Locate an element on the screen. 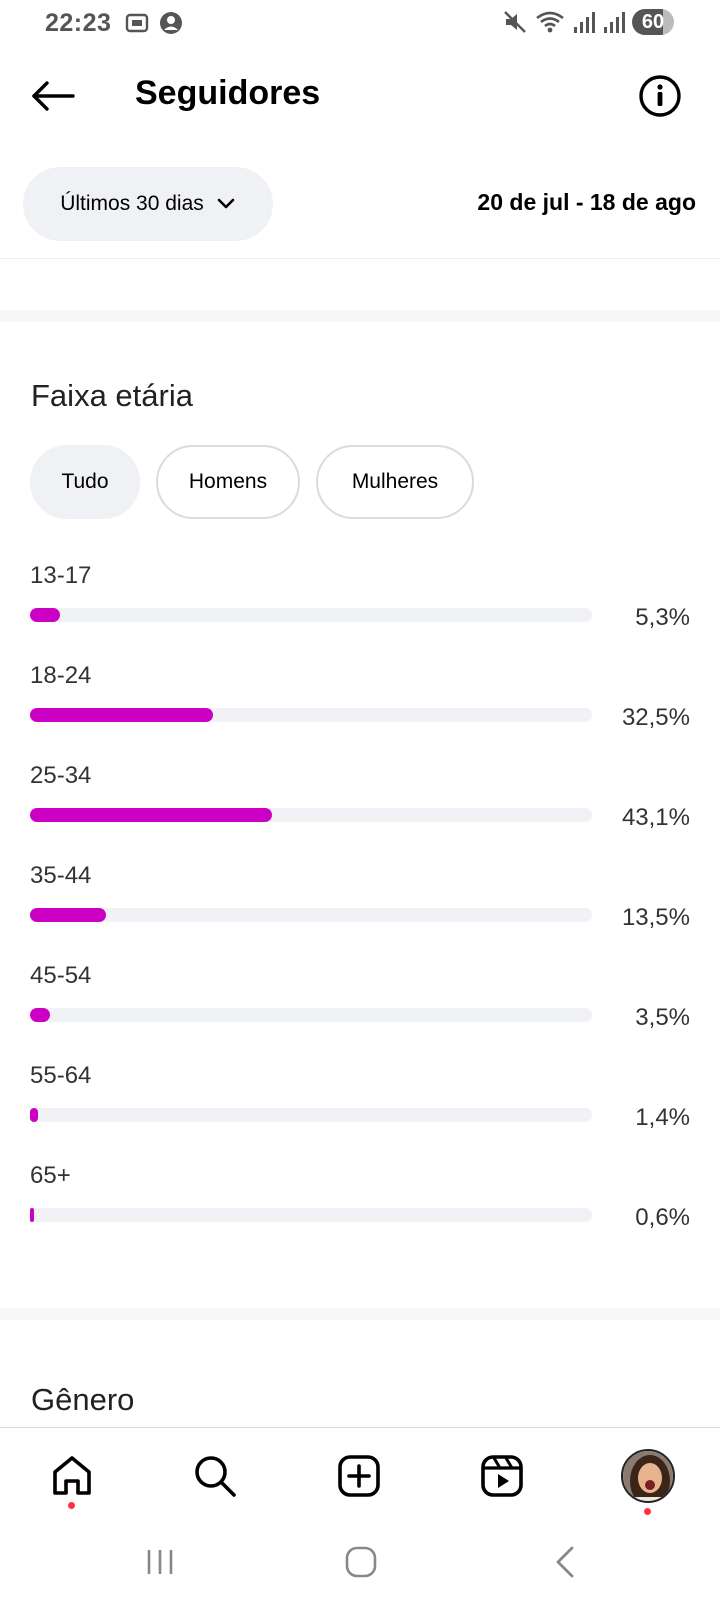 The width and height of the screenshot is (720, 1600). age-section-title: Faixa etária is located at coordinates (112, 395).